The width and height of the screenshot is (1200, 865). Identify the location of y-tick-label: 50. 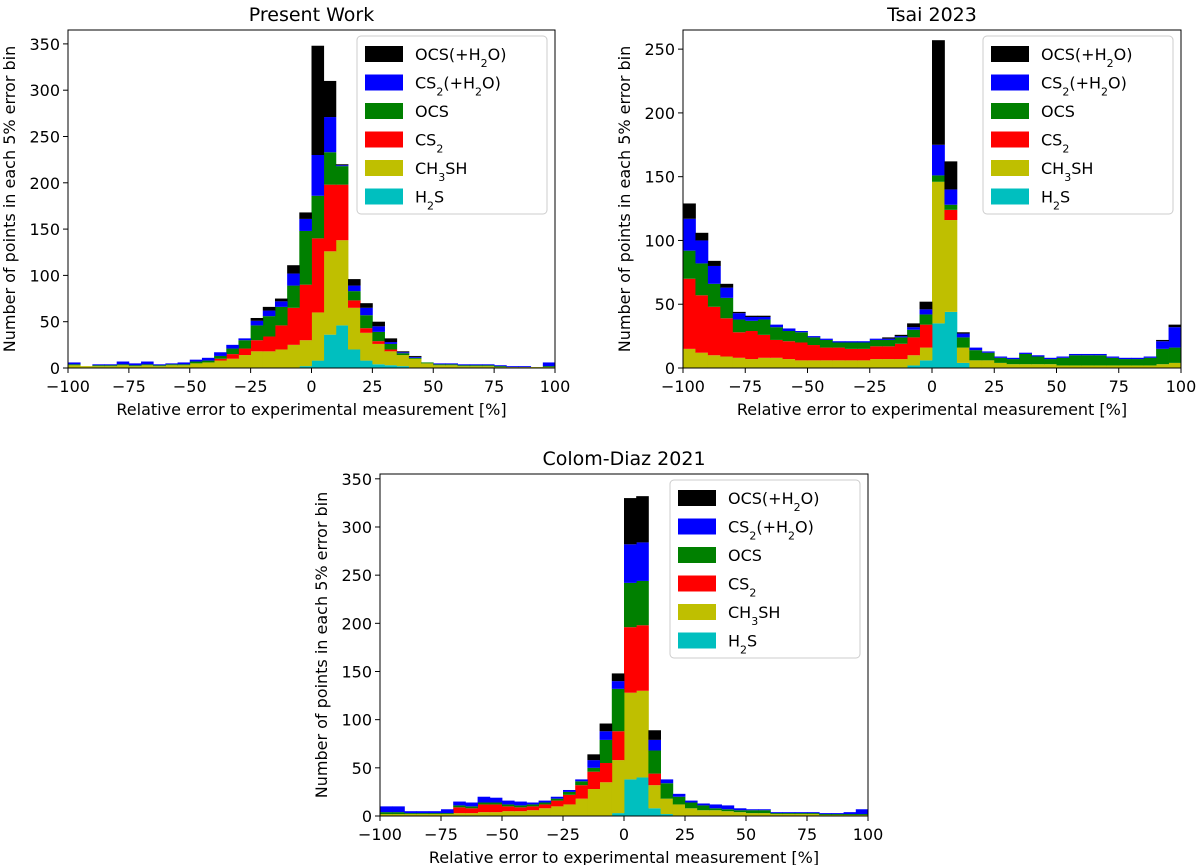
(665, 304).